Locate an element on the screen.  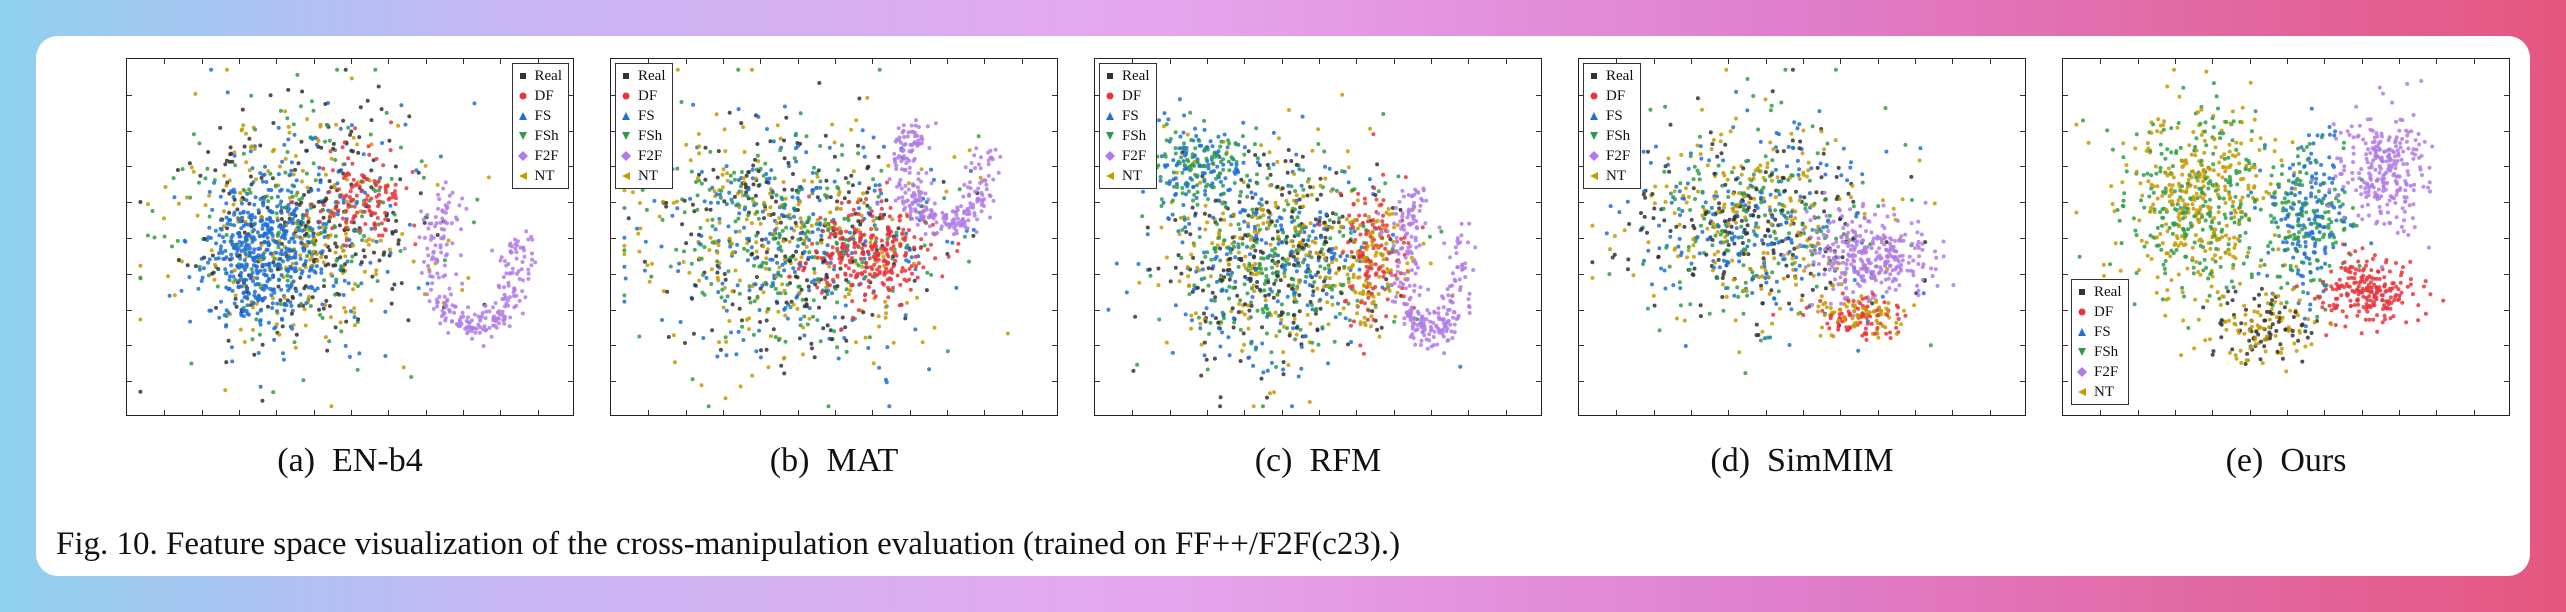
legend-label: NT is located at coordinates (1132, 176).